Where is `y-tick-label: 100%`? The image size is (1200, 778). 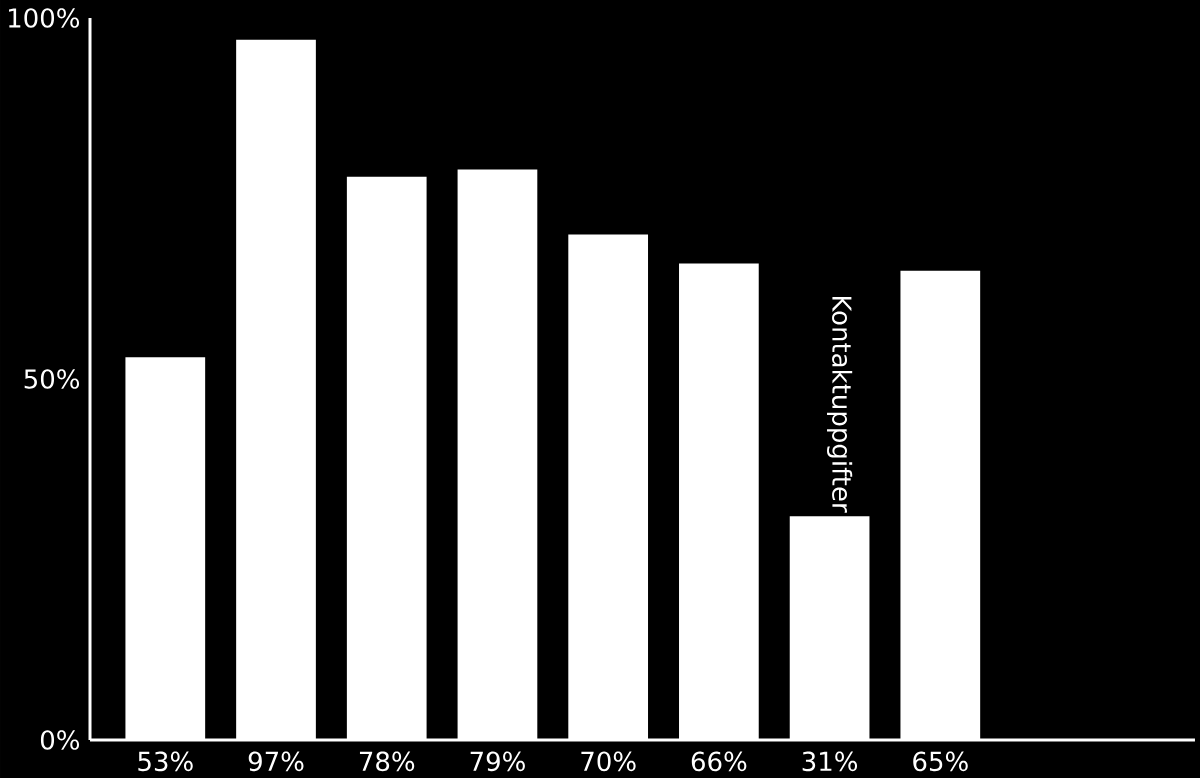 y-tick-label: 100% is located at coordinates (44, 18).